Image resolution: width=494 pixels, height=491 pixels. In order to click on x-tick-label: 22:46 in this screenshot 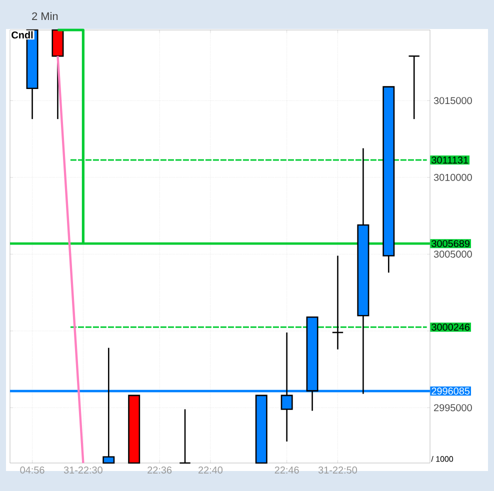, I will do `click(286, 470)`.